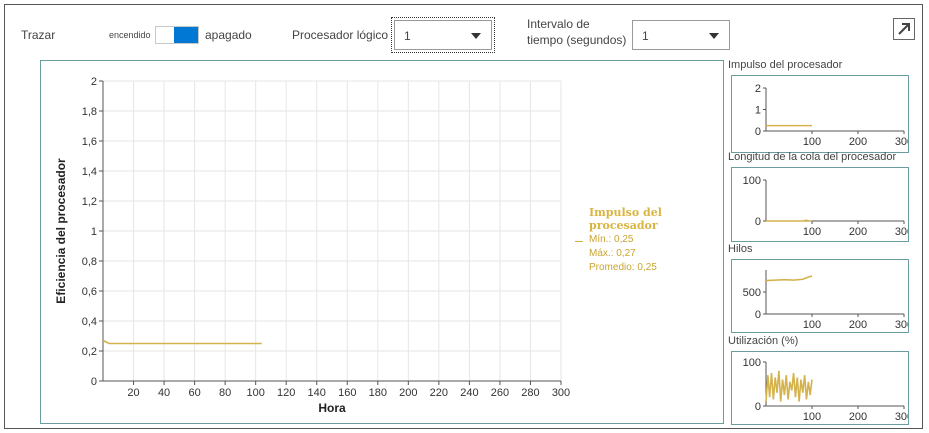 This screenshot has width=929, height=433. I want to click on side-chart-title: Utilización (%), so click(763, 341).